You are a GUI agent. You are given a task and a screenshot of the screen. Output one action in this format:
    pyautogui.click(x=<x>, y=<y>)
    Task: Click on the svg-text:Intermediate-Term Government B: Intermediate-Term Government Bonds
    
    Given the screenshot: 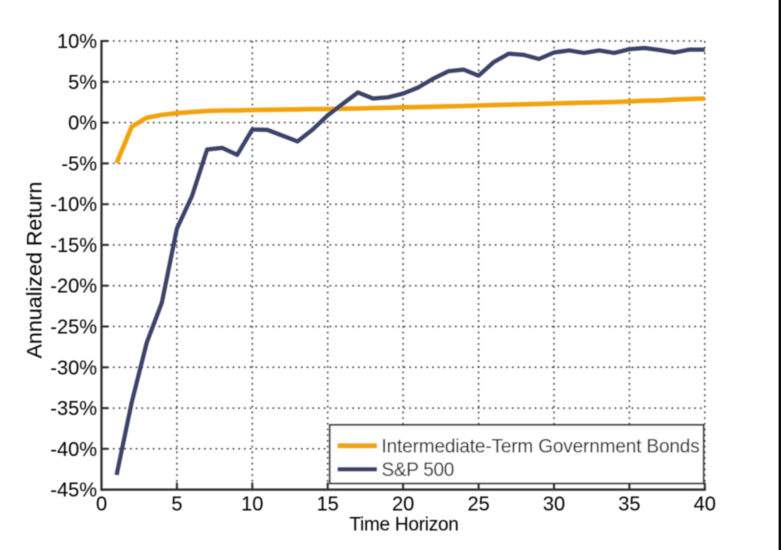 What is the action you would take?
    pyautogui.click(x=541, y=446)
    